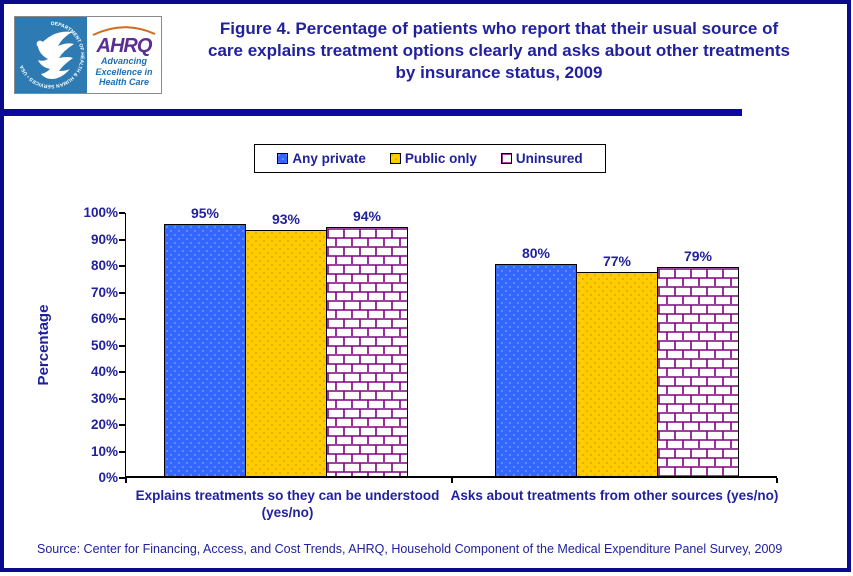 Image resolution: width=853 pixels, height=576 pixels. What do you see at coordinates (104, 265) in the screenshot?
I see `y-tick-label: 80%` at bounding box center [104, 265].